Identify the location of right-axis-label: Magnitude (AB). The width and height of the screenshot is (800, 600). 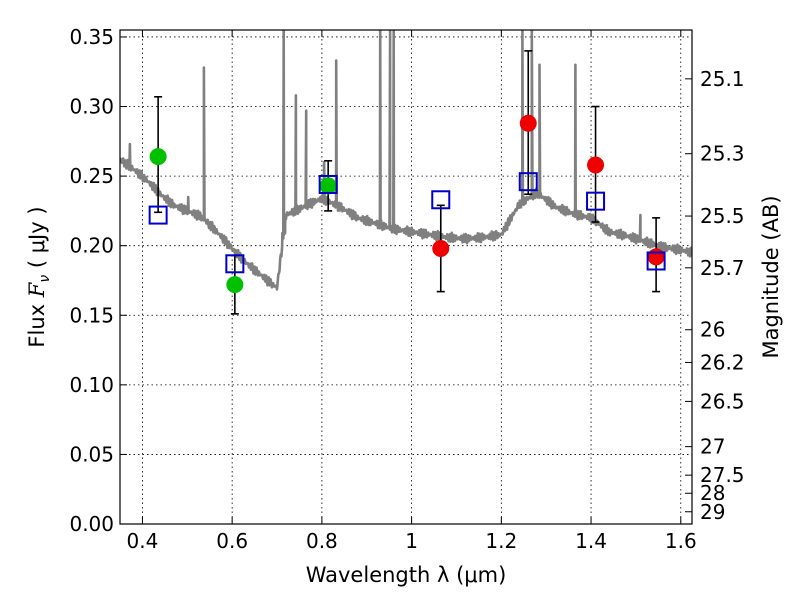
(771, 276).